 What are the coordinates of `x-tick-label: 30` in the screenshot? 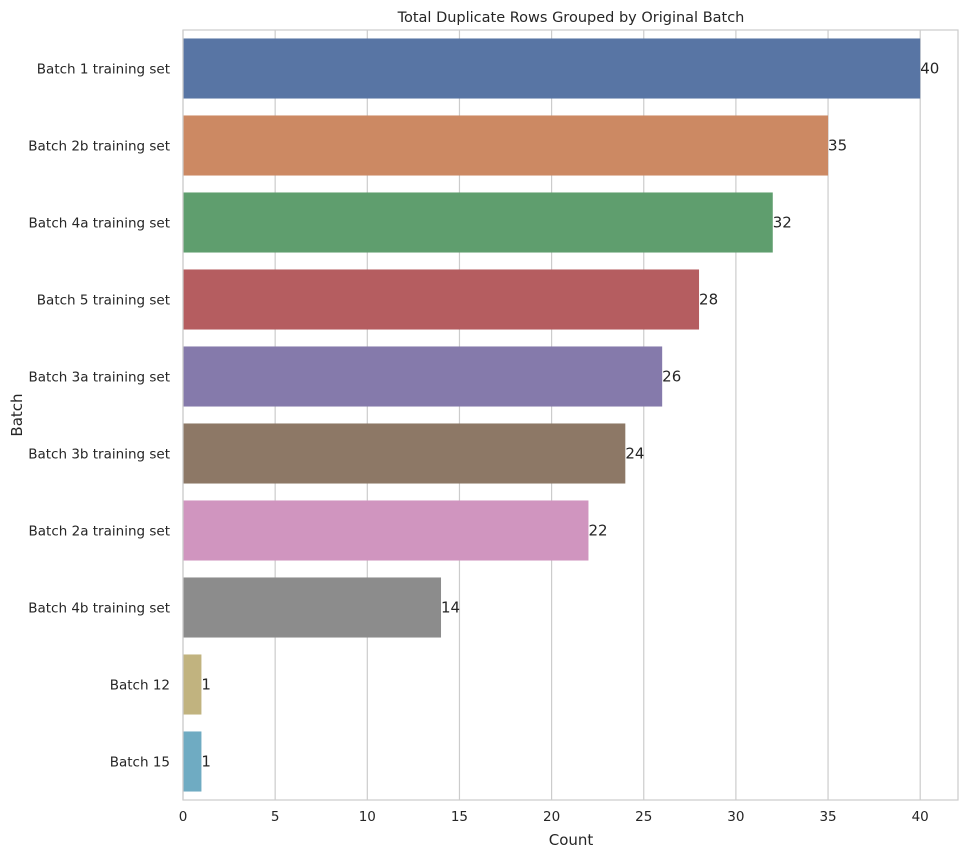 It's located at (735, 817).